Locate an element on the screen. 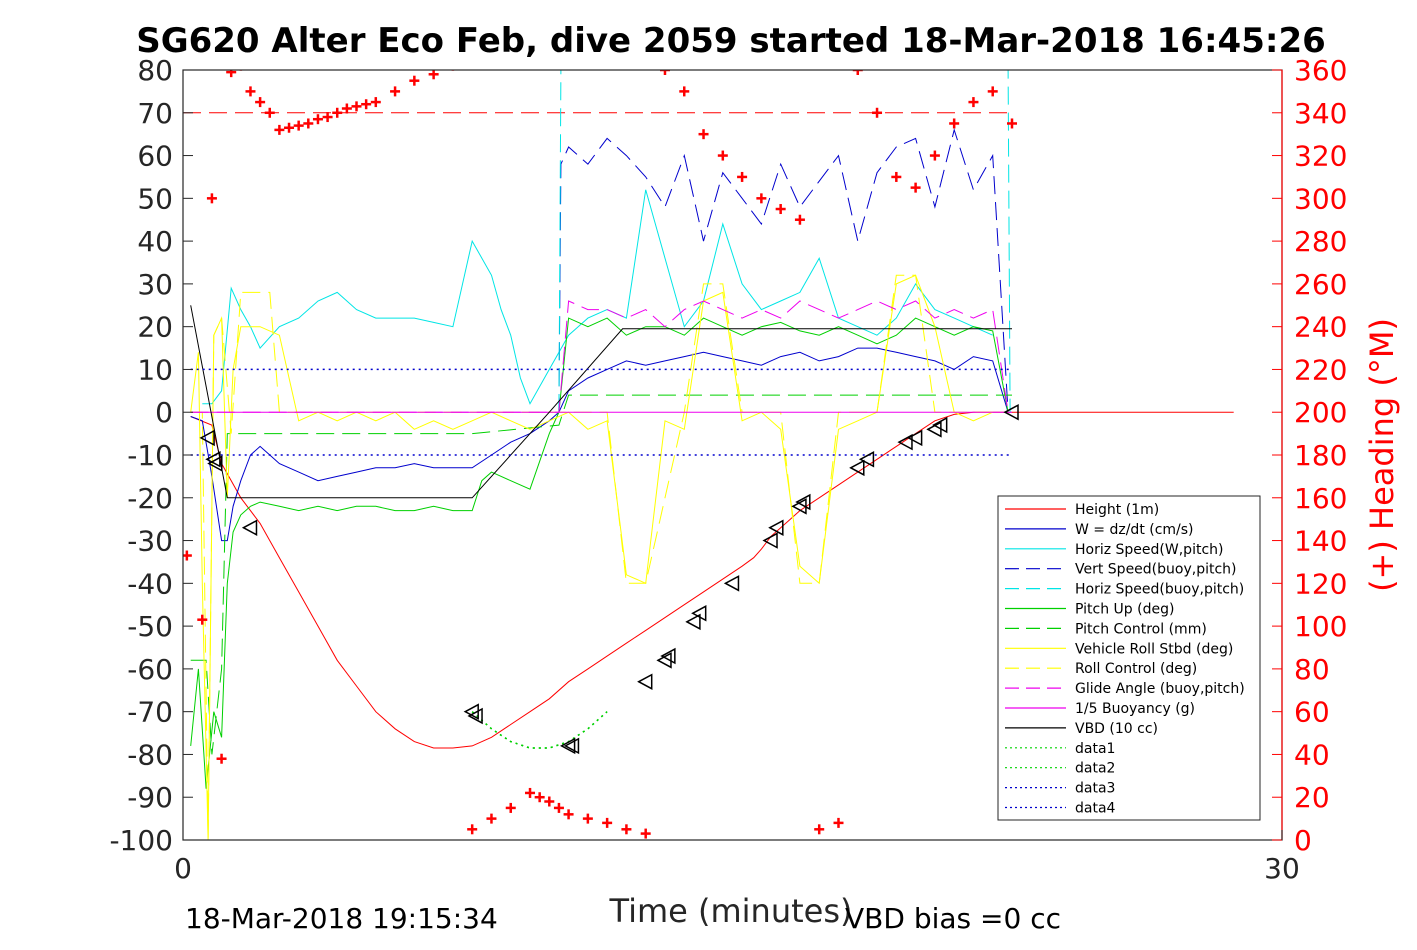 This screenshot has width=1417, height=950. y2-tick-label: 20 is located at coordinates (1312, 797).